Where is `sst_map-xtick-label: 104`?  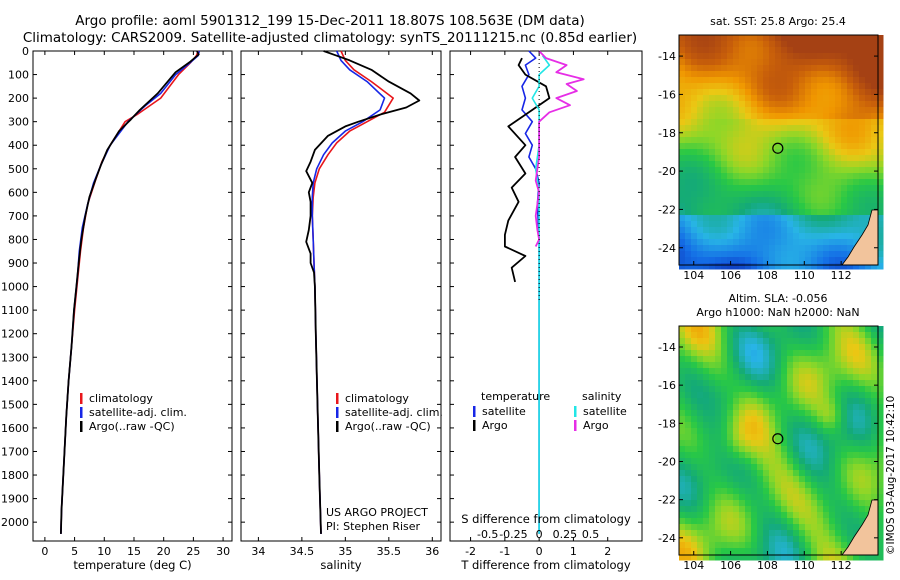
sst_map-xtick-label: 104 is located at coordinates (693, 275).